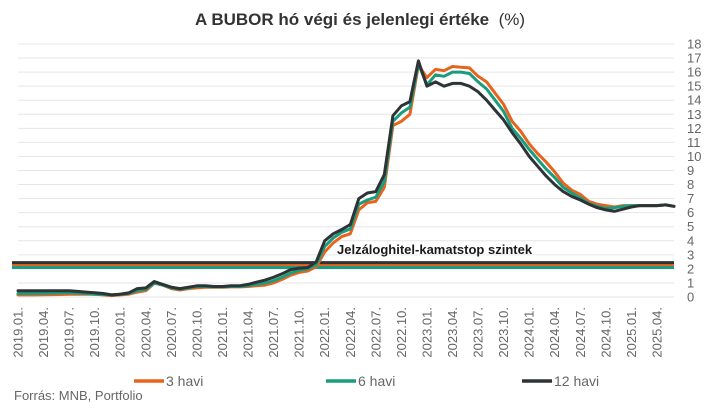  What do you see at coordinates (690, 254) in the screenshot?
I see `y-tick-label: 3` at bounding box center [690, 254].